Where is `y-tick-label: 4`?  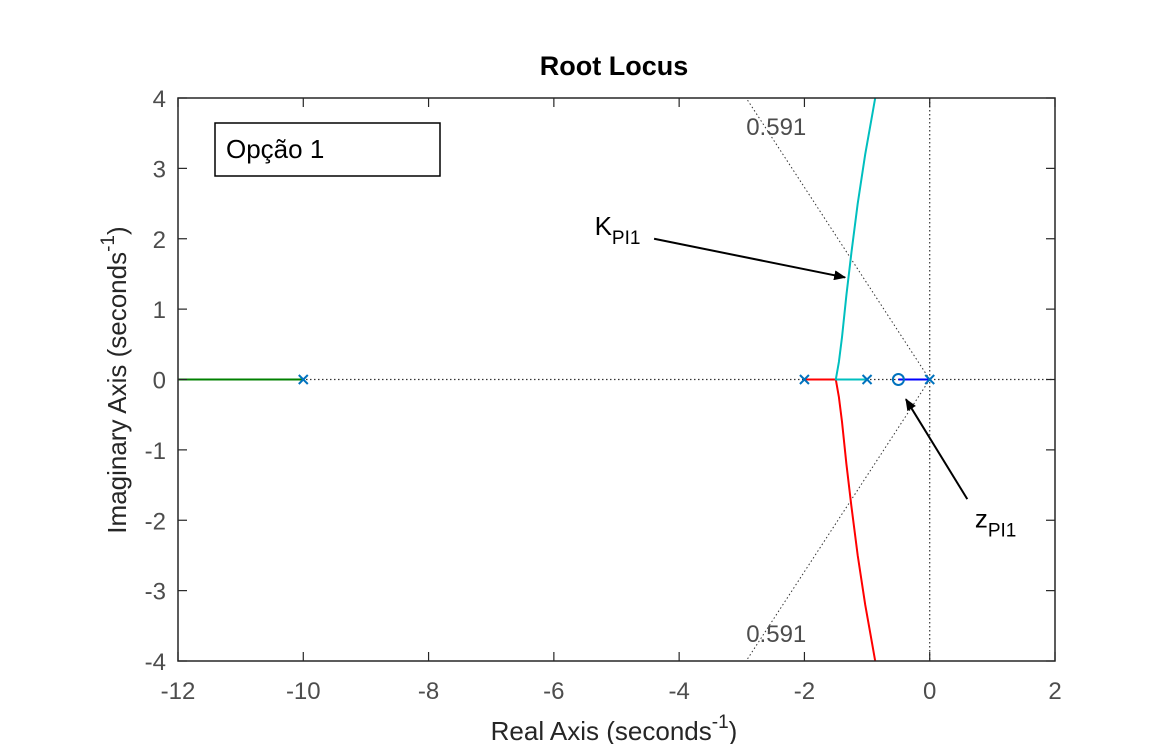 y-tick-label: 4 is located at coordinates (159, 99).